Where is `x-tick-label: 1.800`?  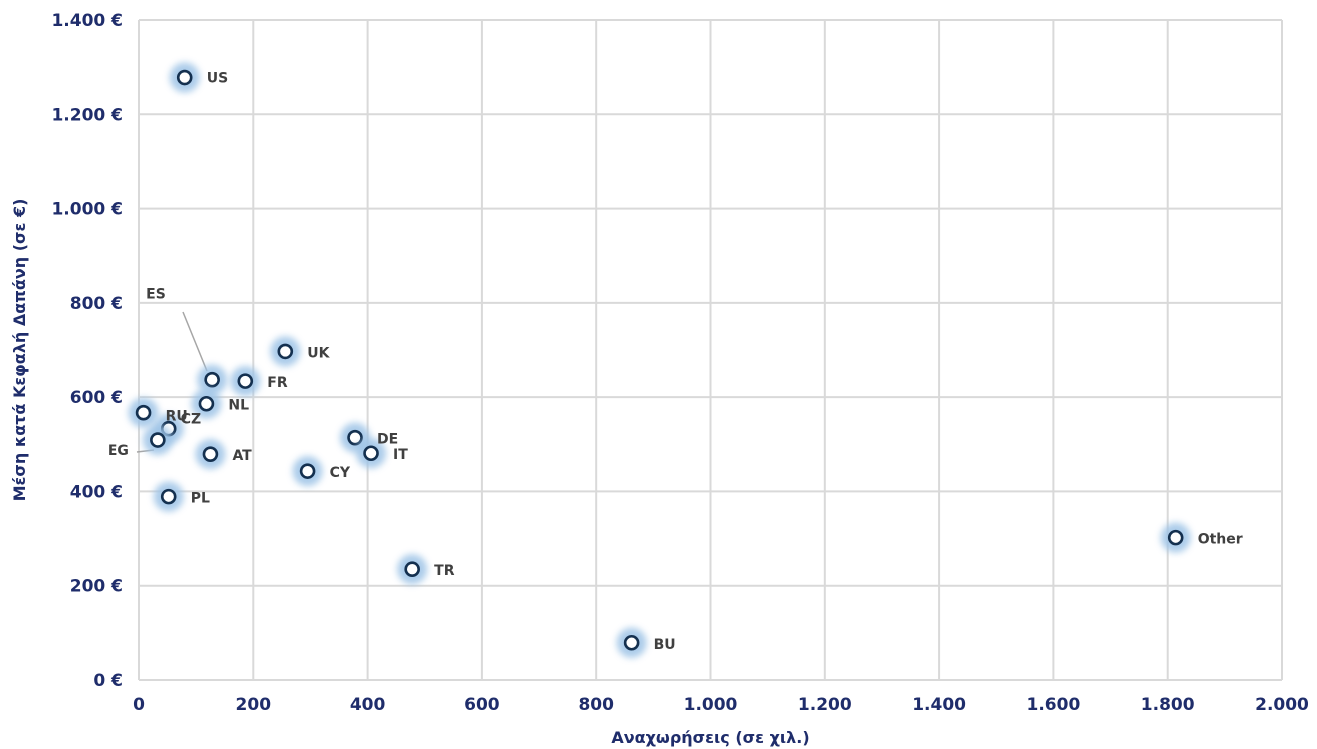 x-tick-label: 1.800 is located at coordinates (1168, 705).